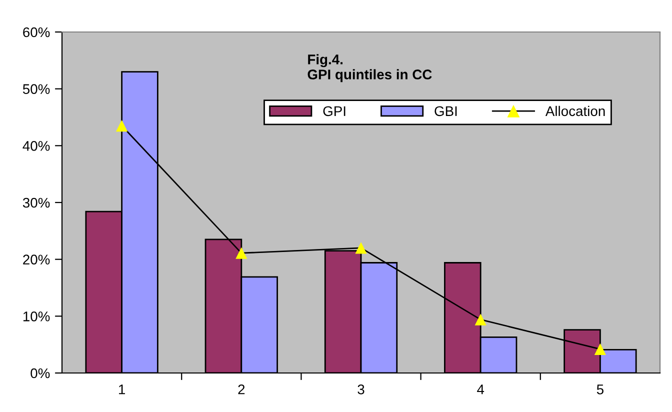  What do you see at coordinates (241, 389) in the screenshot?
I see `x-tick-label: 2` at bounding box center [241, 389].